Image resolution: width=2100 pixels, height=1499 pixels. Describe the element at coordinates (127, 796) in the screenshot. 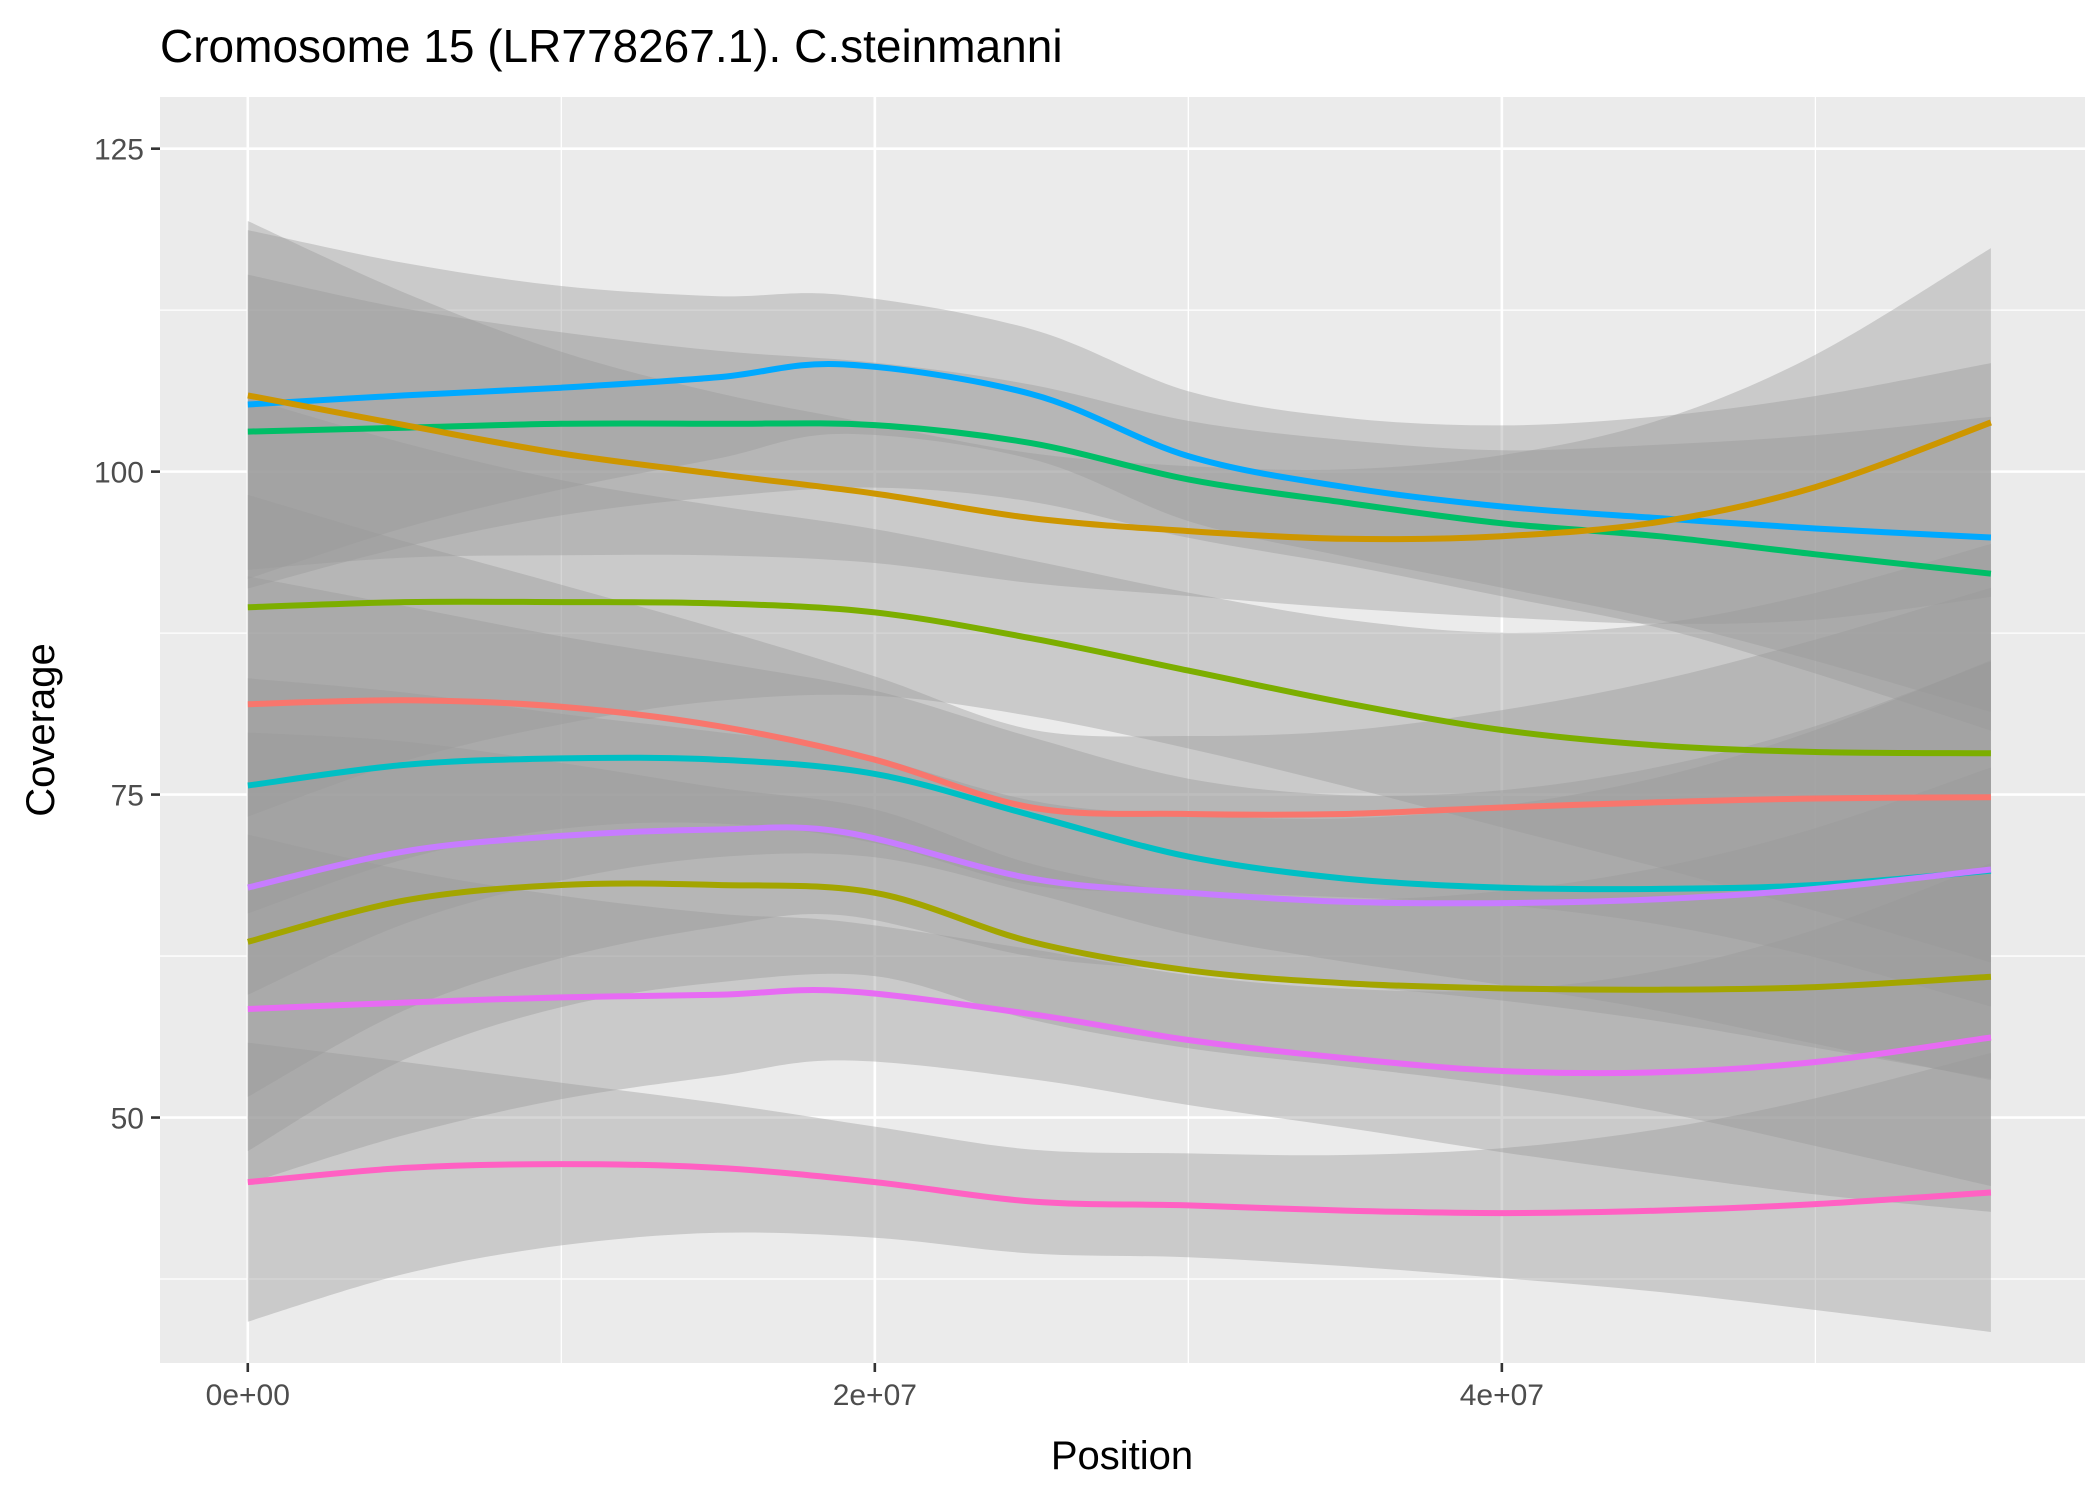

I see `y-tick-label: 75` at that location.